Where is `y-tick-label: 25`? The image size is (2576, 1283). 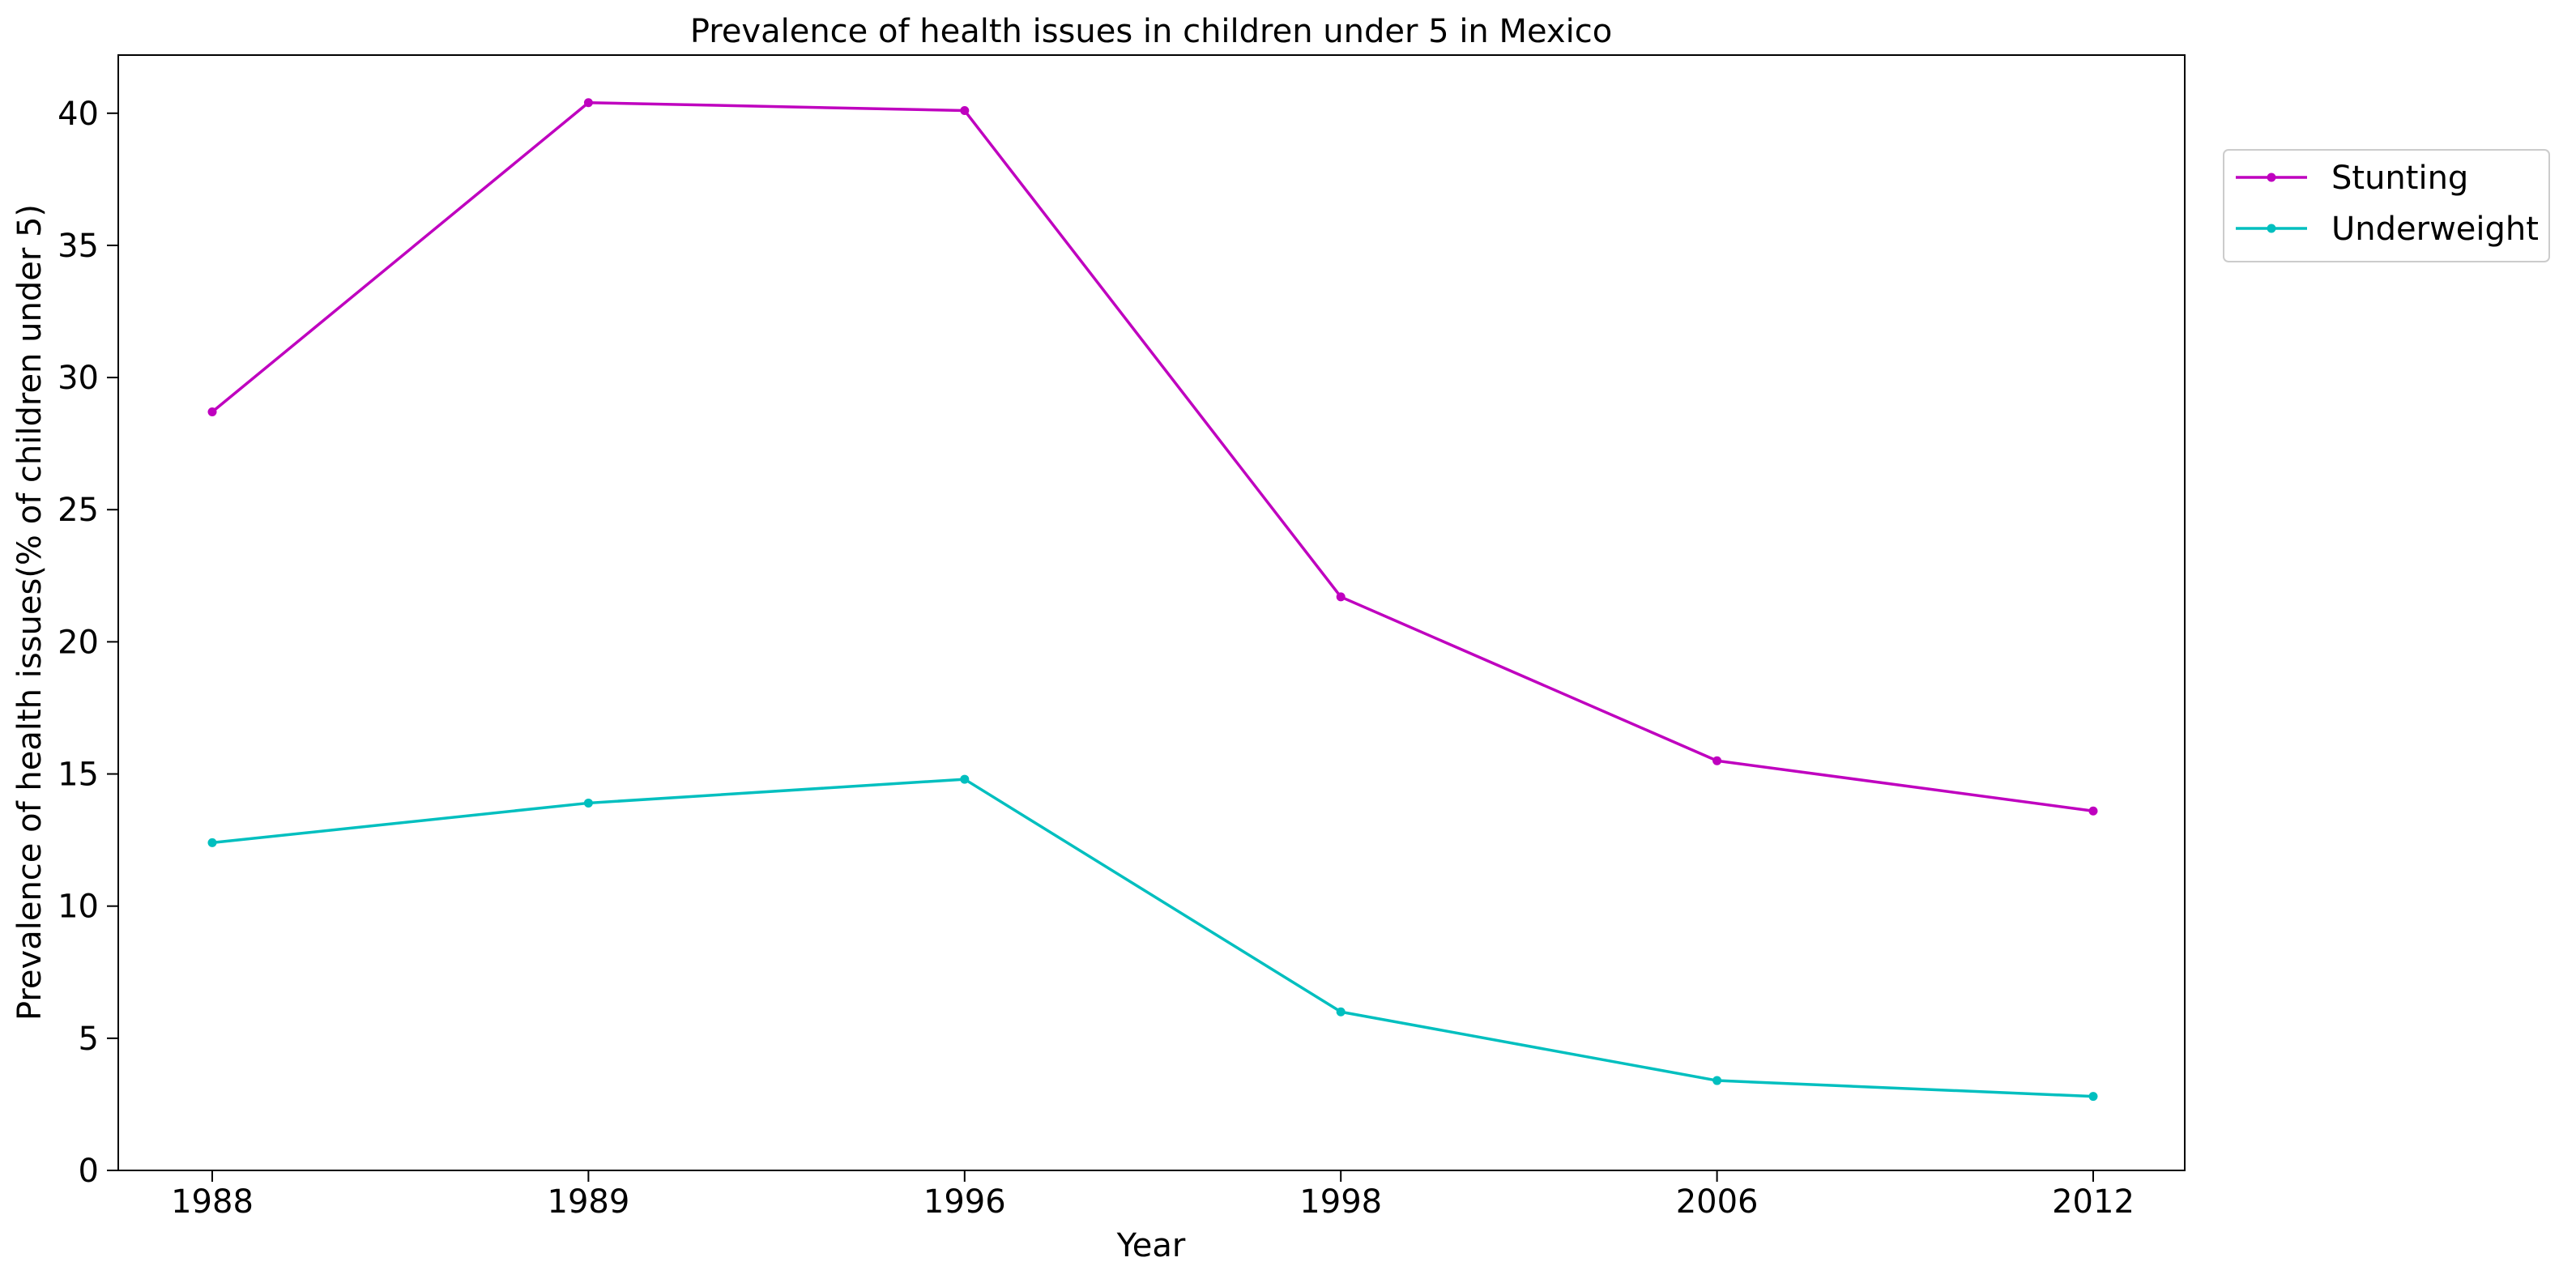
y-tick-label: 25 is located at coordinates (79, 511).